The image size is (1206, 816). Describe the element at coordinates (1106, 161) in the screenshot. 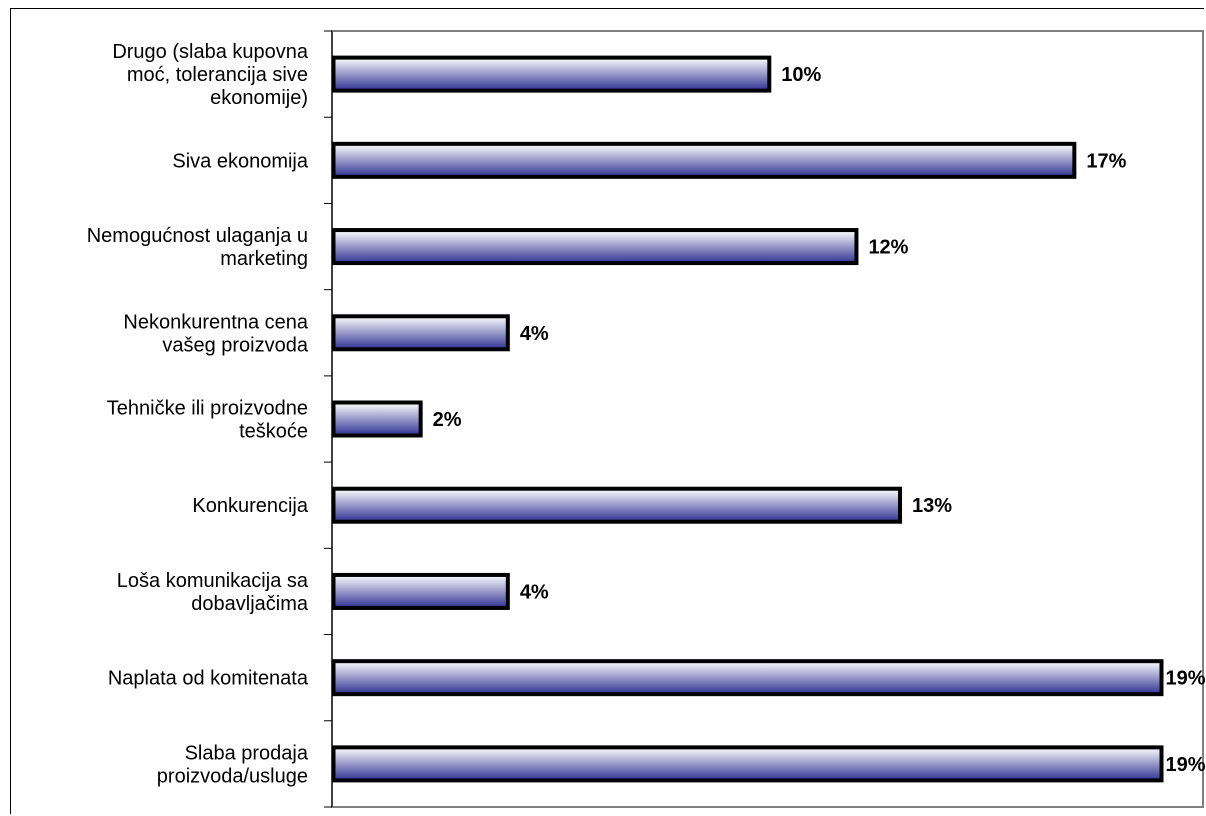

I see `value-label: 17%` at that location.